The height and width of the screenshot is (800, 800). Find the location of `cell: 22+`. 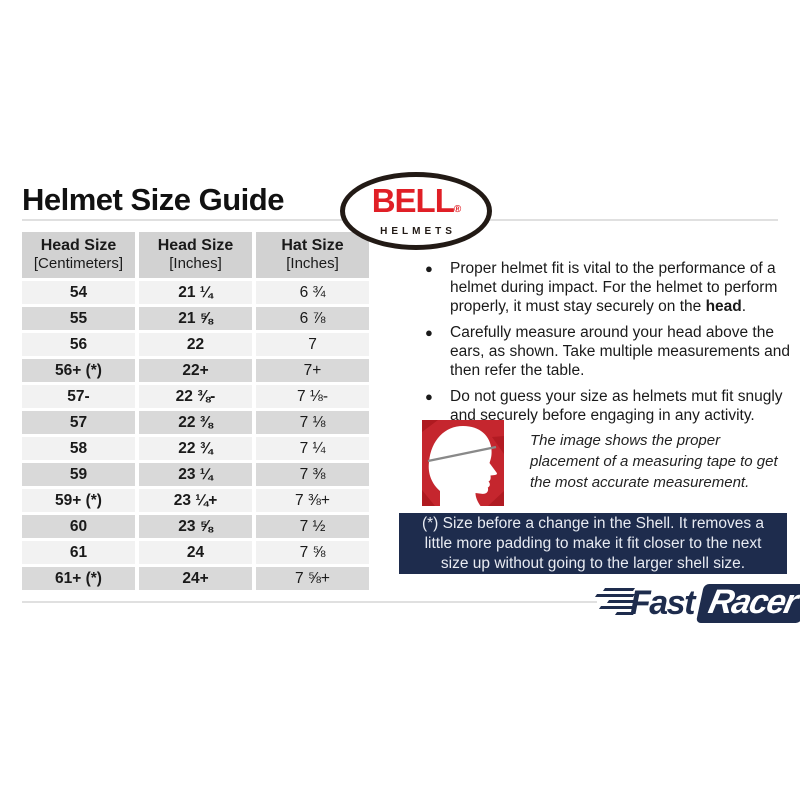

cell: 22+ is located at coordinates (195, 370).